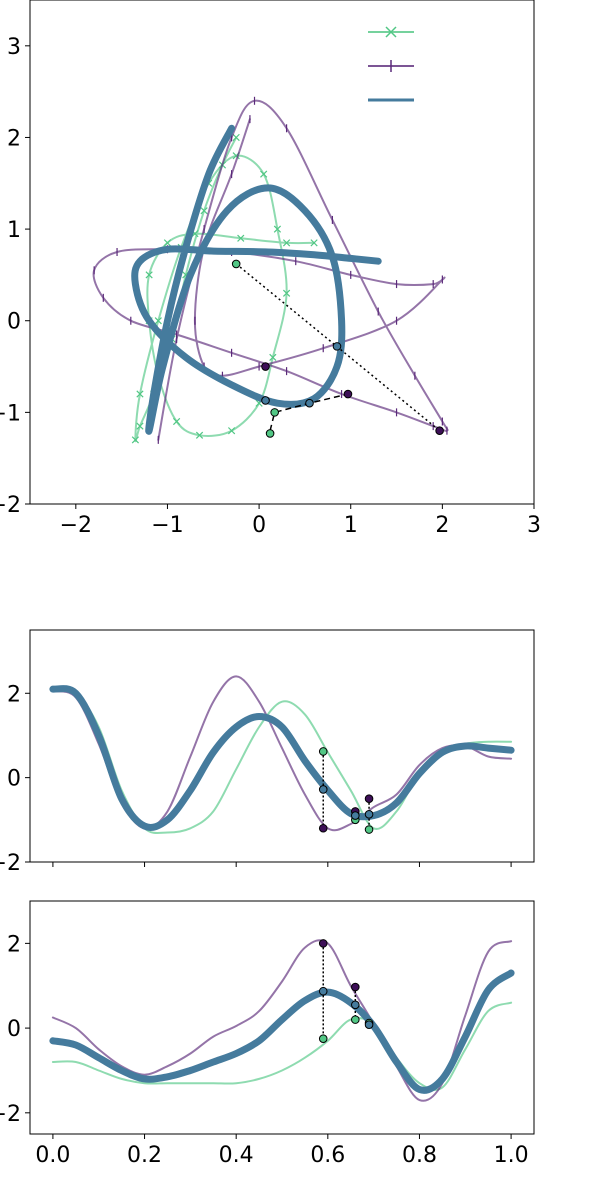  I want to click on x-tick-label: 3, so click(534, 525).